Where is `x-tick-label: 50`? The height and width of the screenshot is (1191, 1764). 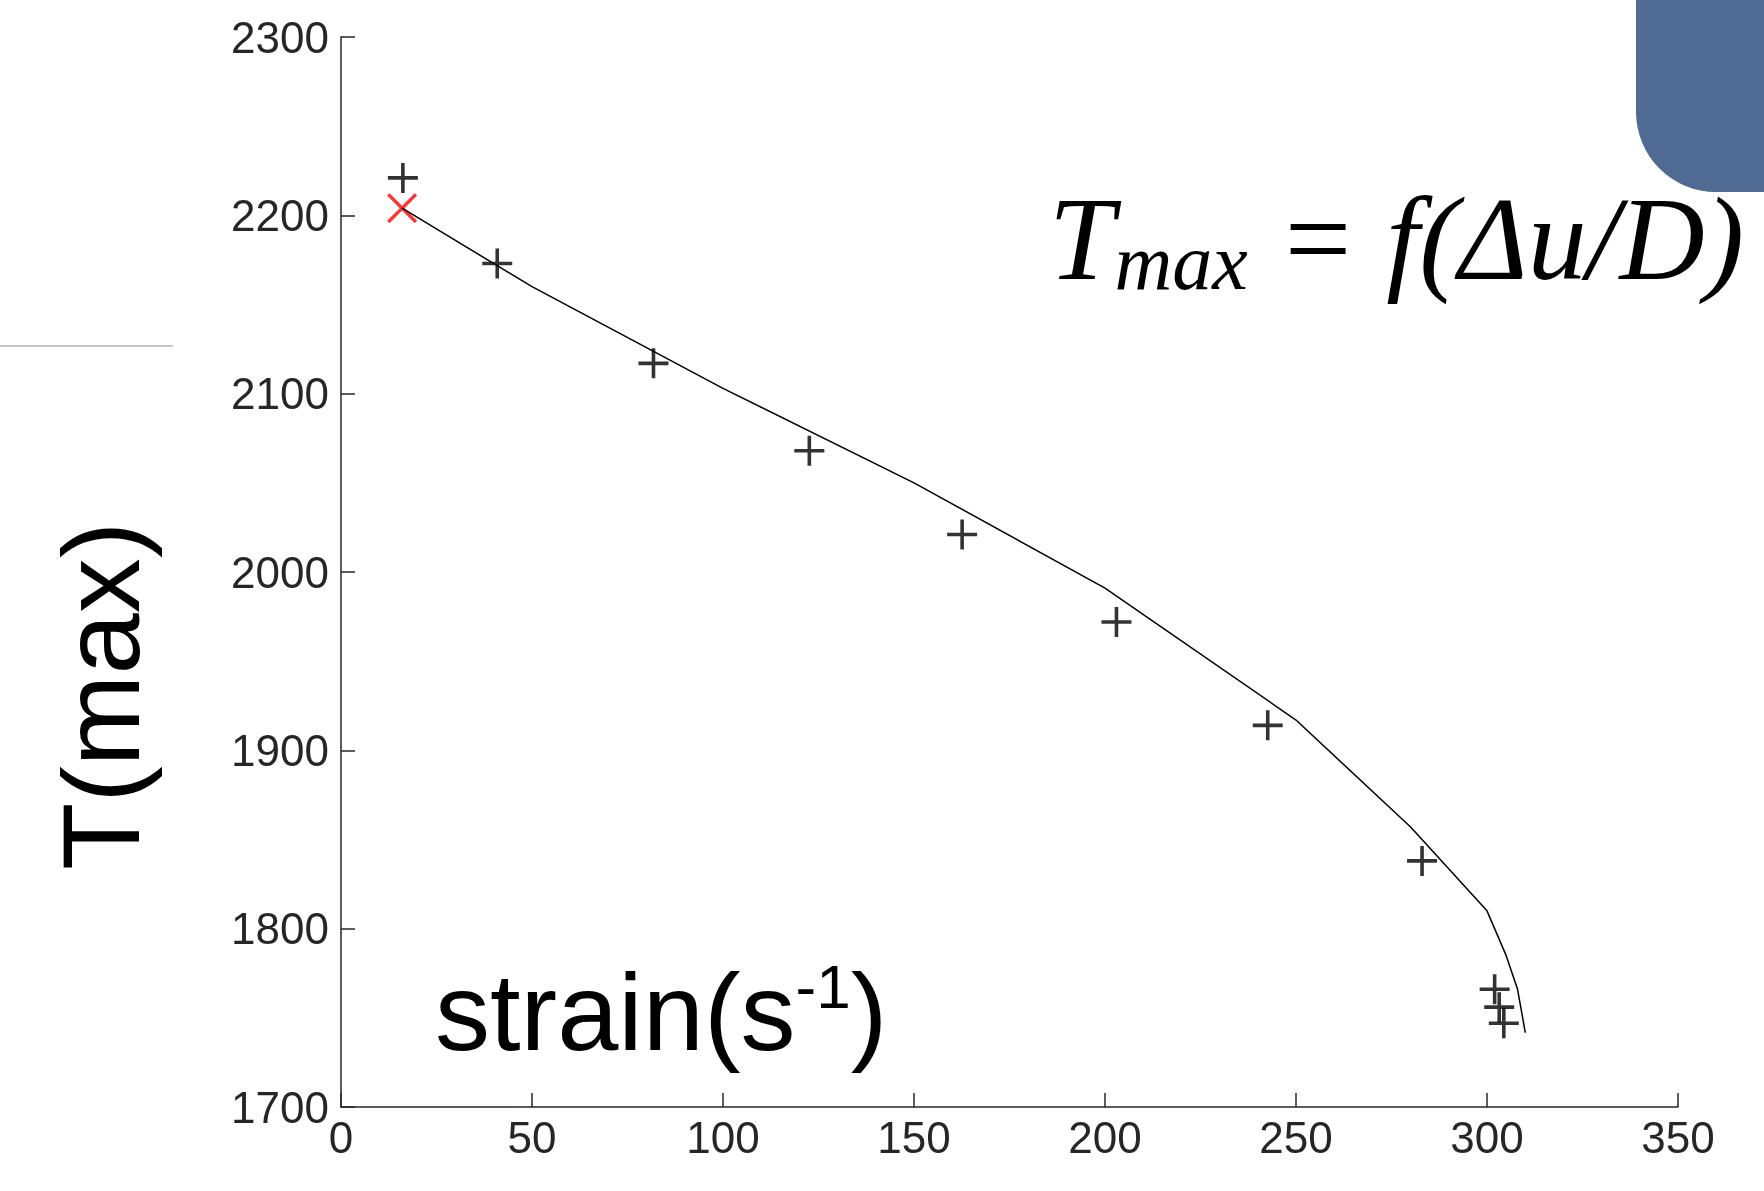
x-tick-label: 50 is located at coordinates (532, 1137).